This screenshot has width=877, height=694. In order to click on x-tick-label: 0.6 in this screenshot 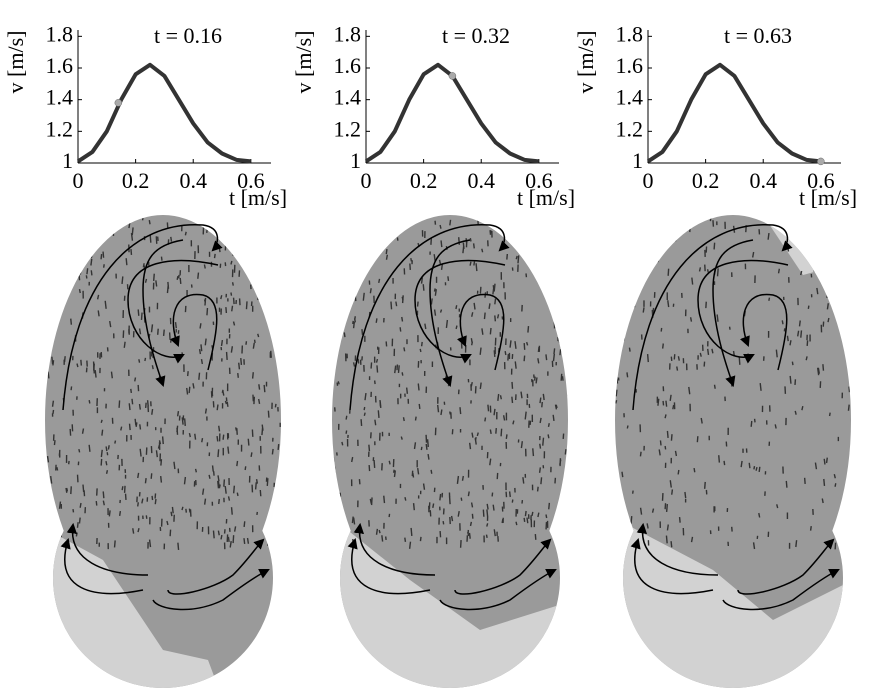, I will do `click(821, 180)`.